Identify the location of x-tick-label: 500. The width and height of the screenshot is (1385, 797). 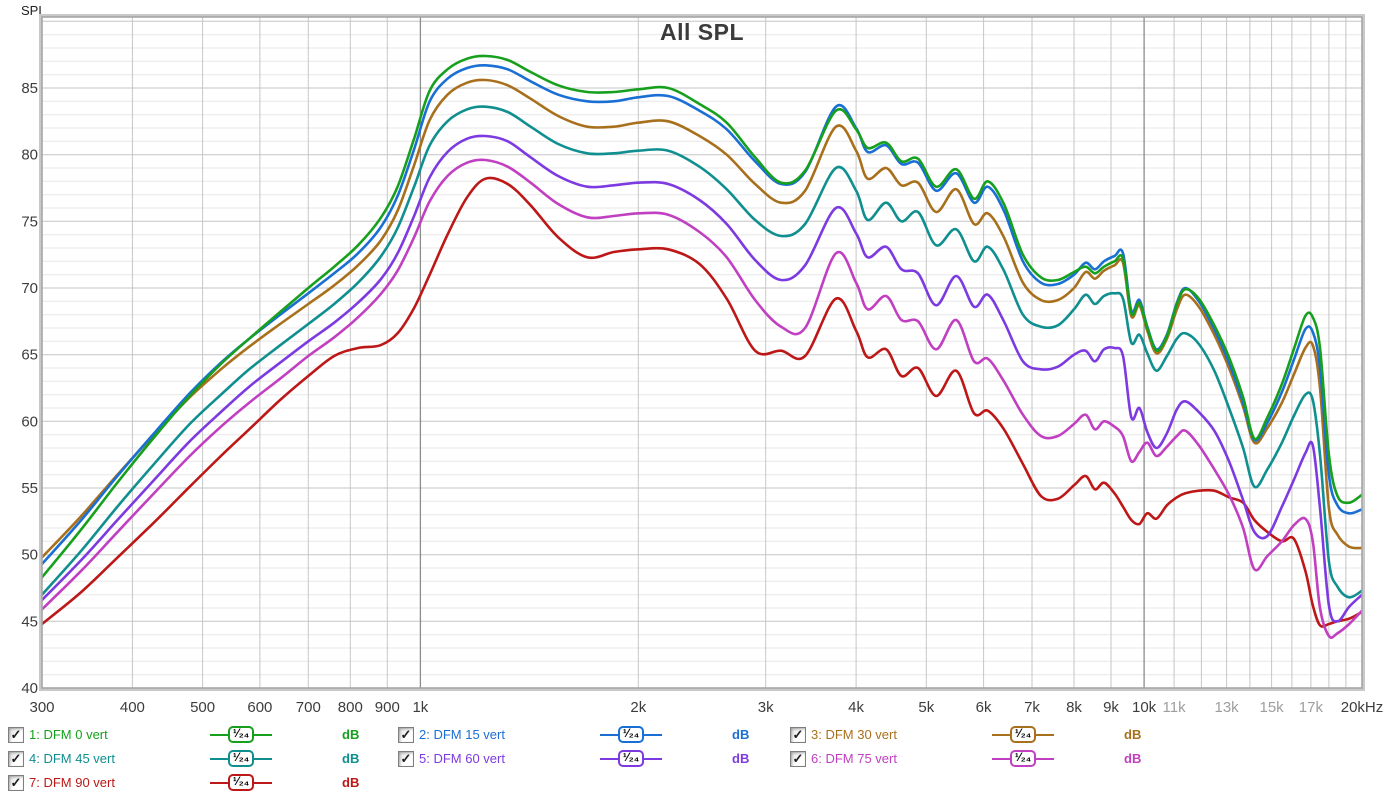
(202, 707).